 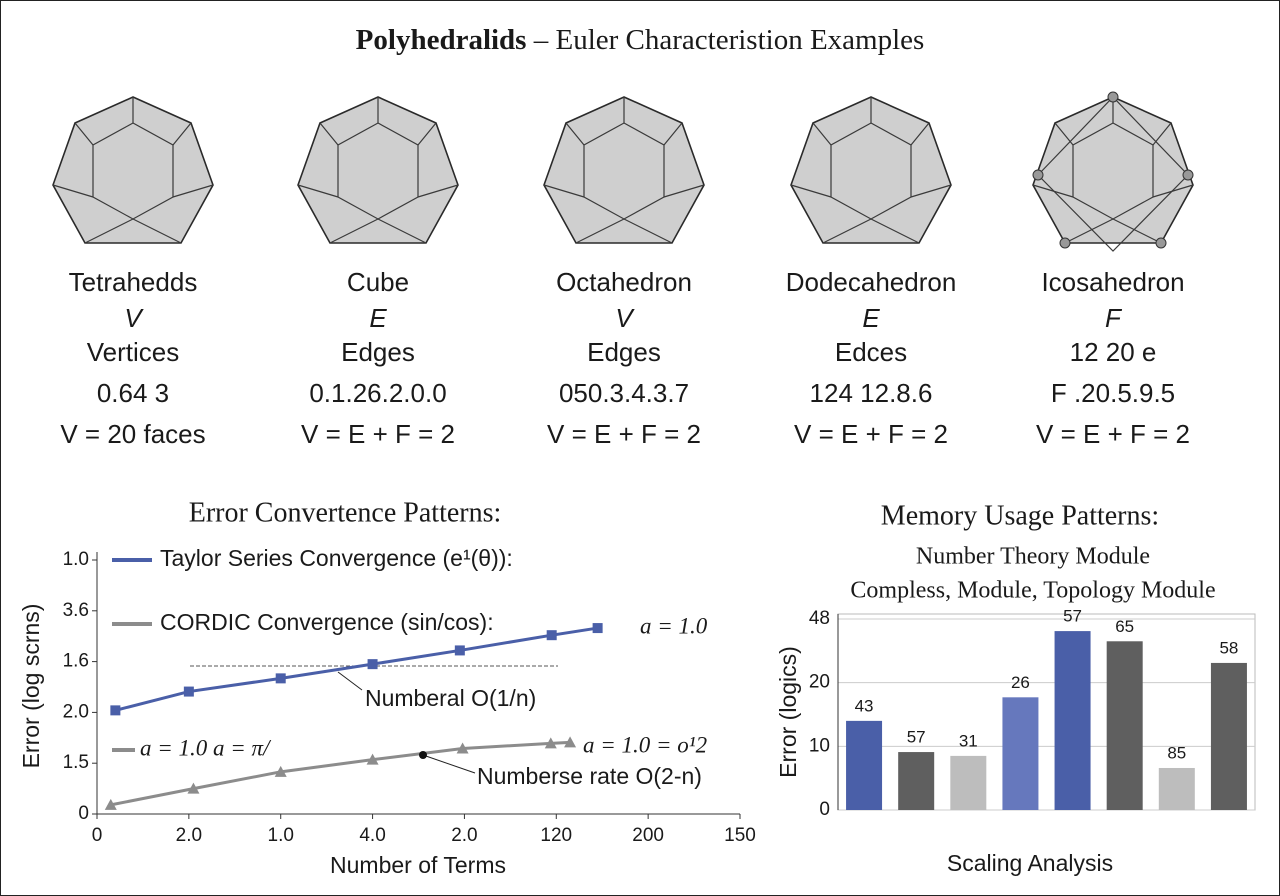 I want to click on x-tick-label: 0, so click(x=97, y=835).